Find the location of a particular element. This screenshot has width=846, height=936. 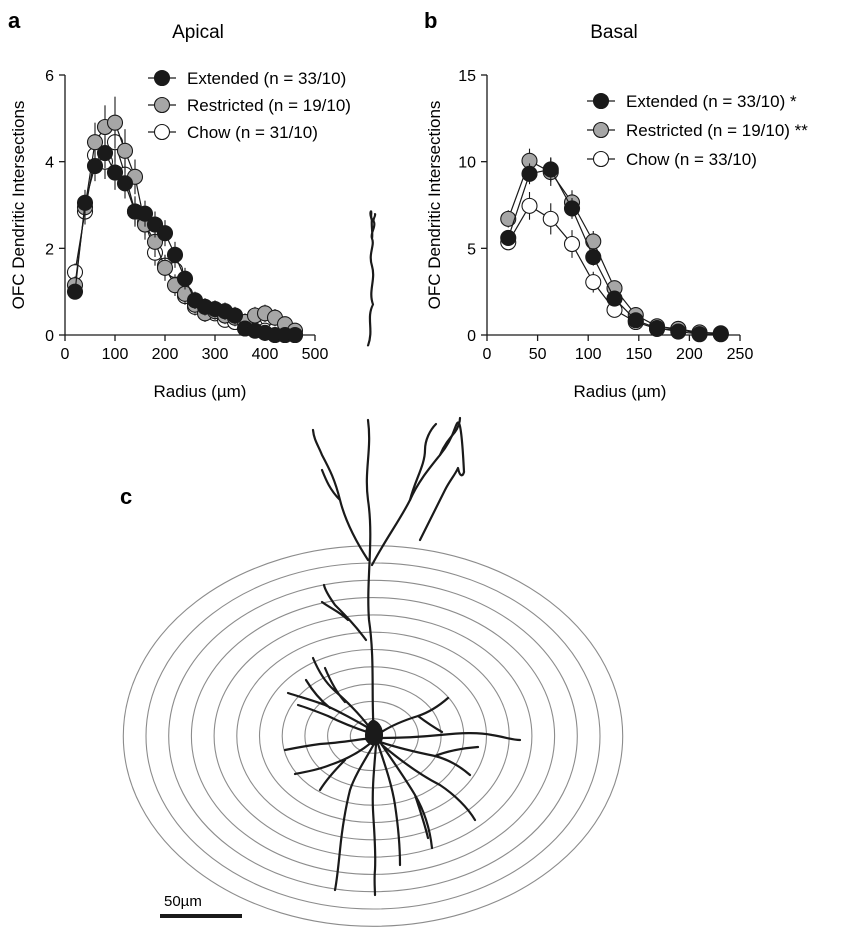

legend-label: Restricted (n = 19/10) ** is located at coordinates (717, 130).